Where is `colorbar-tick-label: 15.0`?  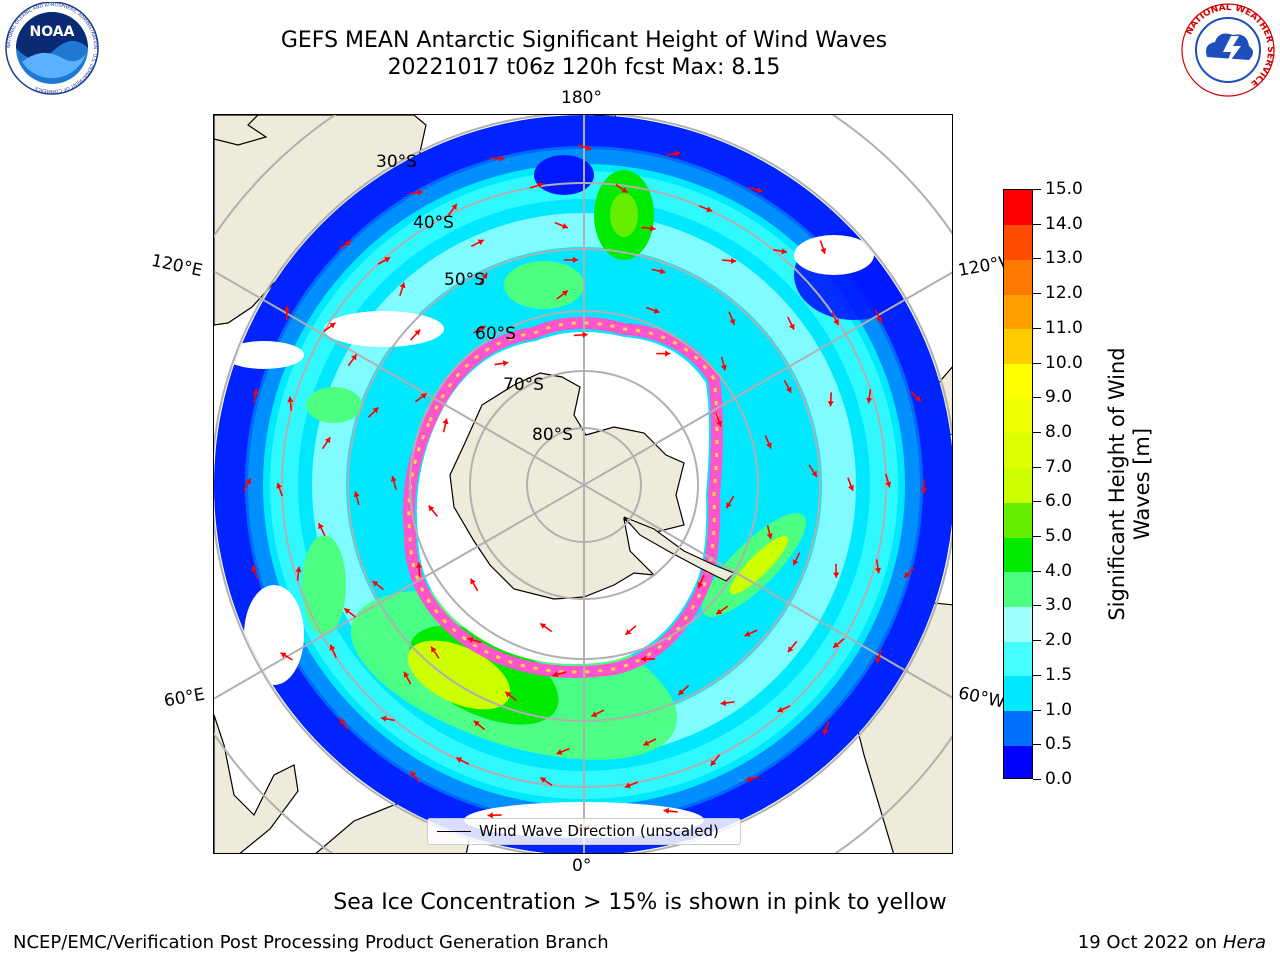 colorbar-tick-label: 15.0 is located at coordinates (1064, 189).